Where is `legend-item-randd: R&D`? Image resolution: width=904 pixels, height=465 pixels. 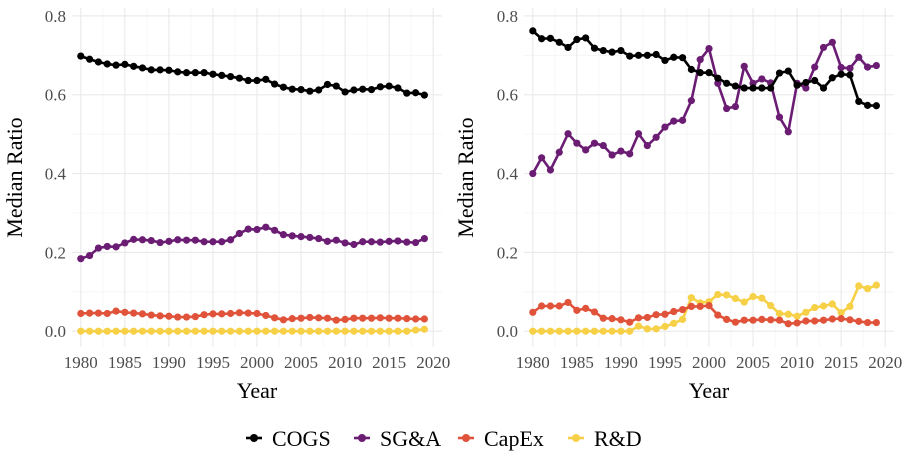 legend-item-randd: R&D is located at coordinates (605, 438).